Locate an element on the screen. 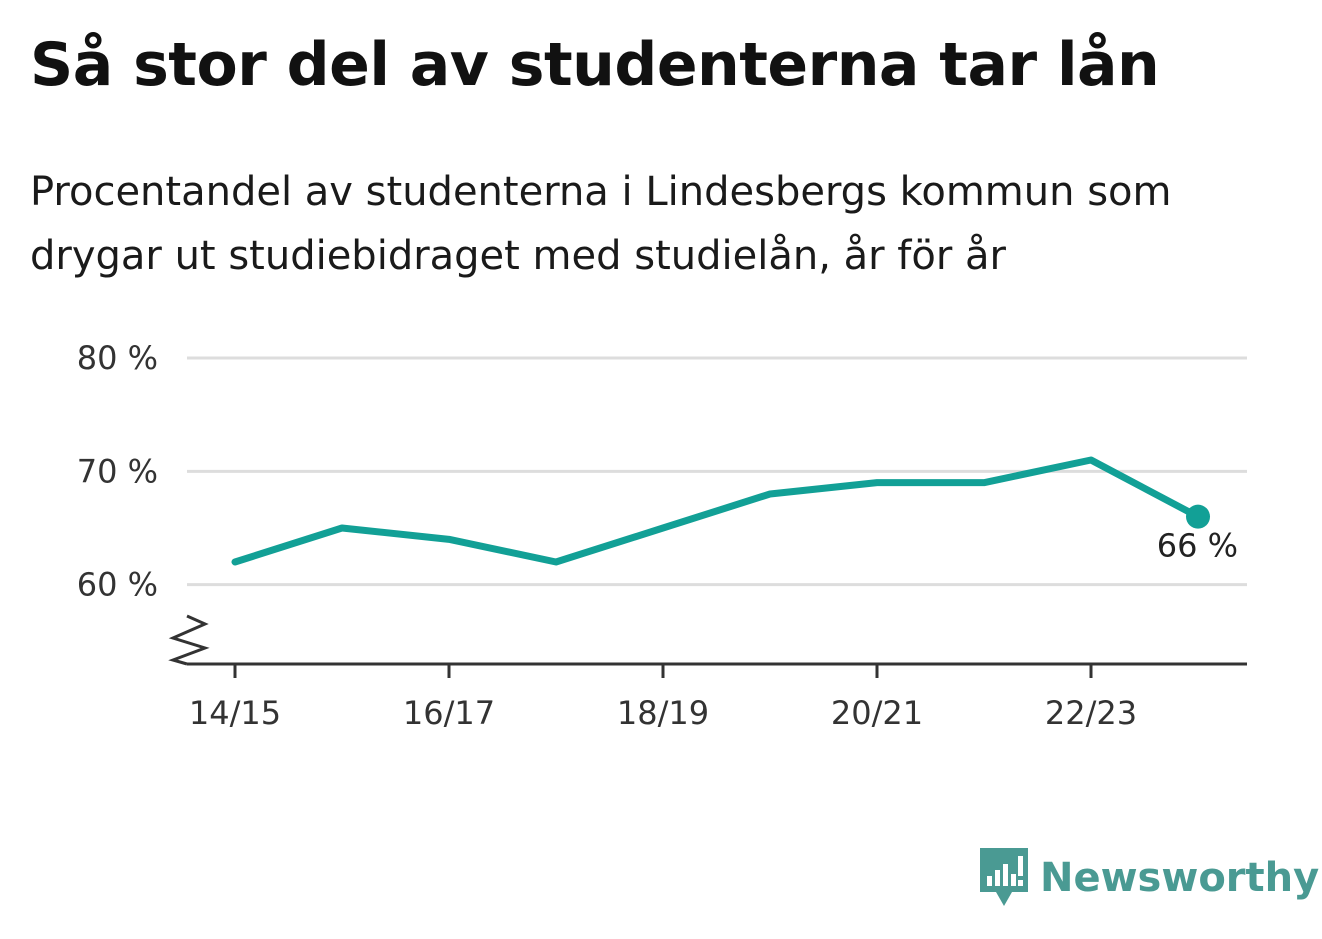 Image resolution: width=1322 pixels, height=939 pixels. series-layer: 66 % is located at coordinates (734, 511).